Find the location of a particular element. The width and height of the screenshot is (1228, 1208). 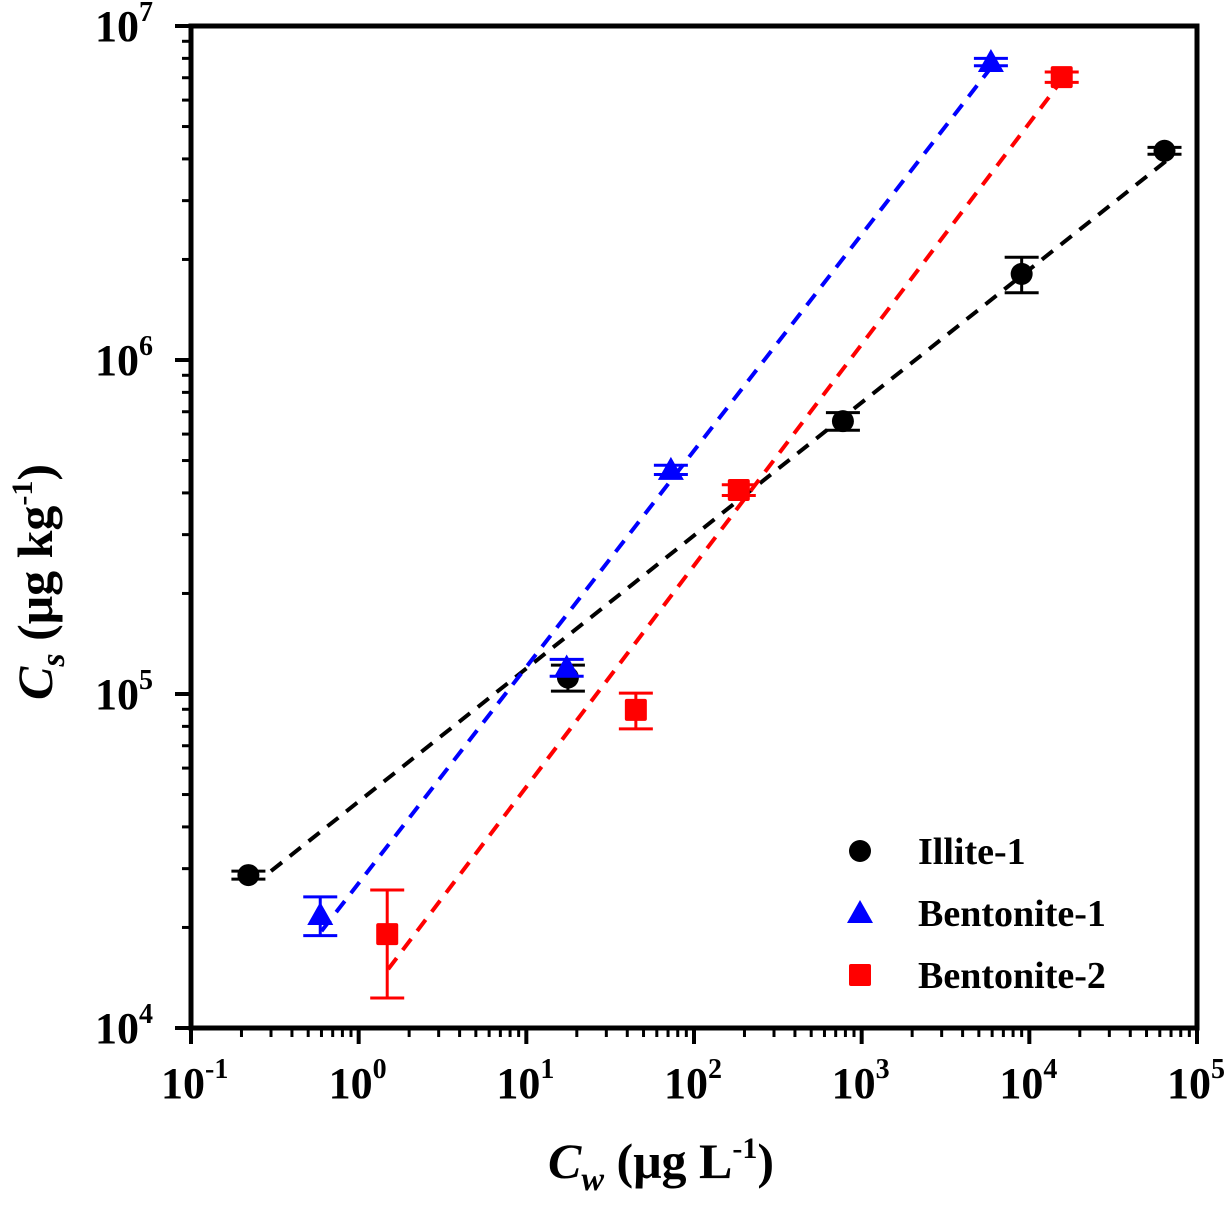

x-tick-label: 10³ is located at coordinates (861, 1081).